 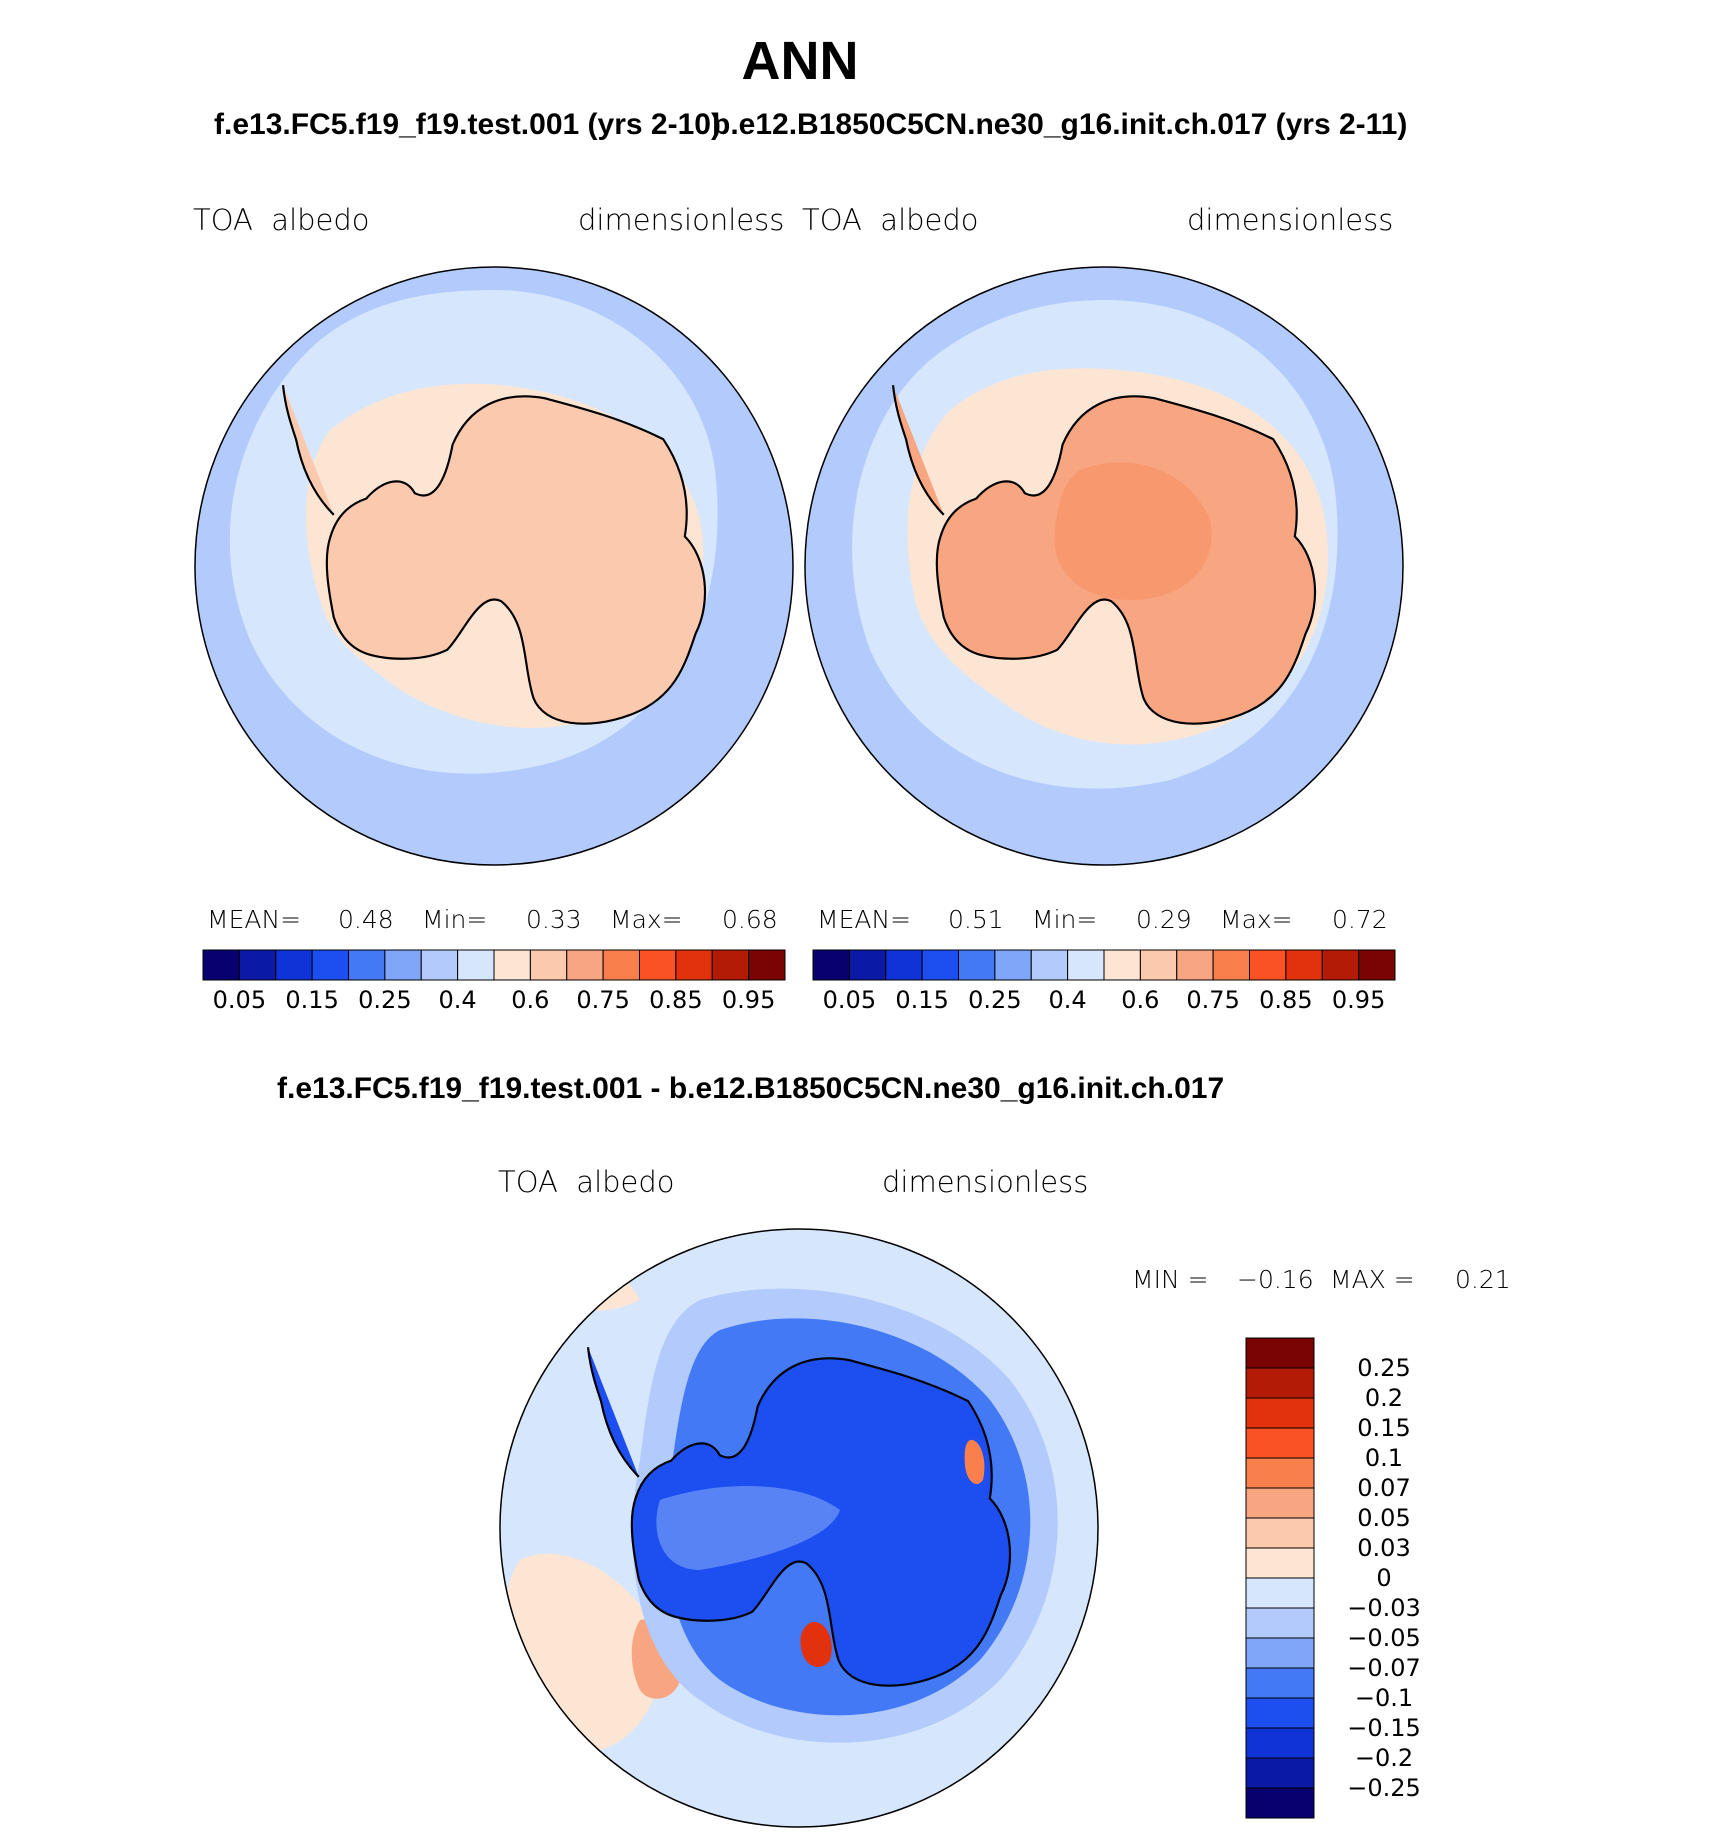 I want to click on diff-colorbar-tick-label: 0.25, so click(x=1383, y=1368).